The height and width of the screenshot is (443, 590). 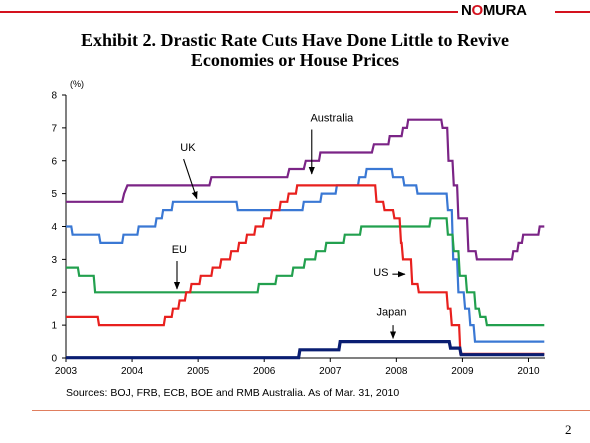 What do you see at coordinates (311, 410) in the screenshot?
I see `footer-rule` at bounding box center [311, 410].